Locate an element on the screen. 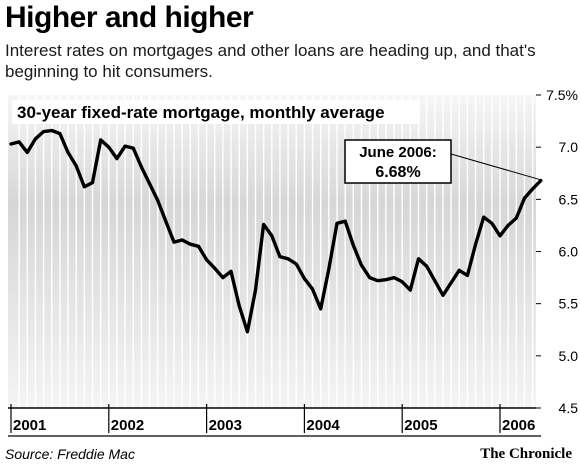  annotation-layer: June 2006: 6.68% is located at coordinates (442, 161).